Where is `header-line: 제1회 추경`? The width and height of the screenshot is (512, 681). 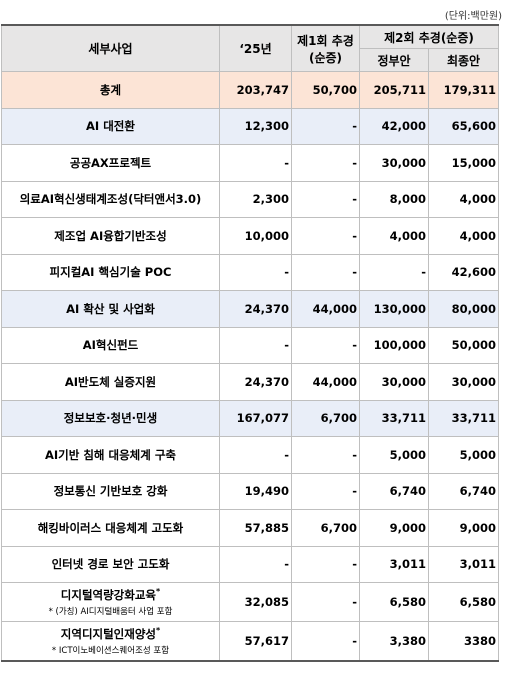
header-line: 제1회 추경 is located at coordinates (325, 40).